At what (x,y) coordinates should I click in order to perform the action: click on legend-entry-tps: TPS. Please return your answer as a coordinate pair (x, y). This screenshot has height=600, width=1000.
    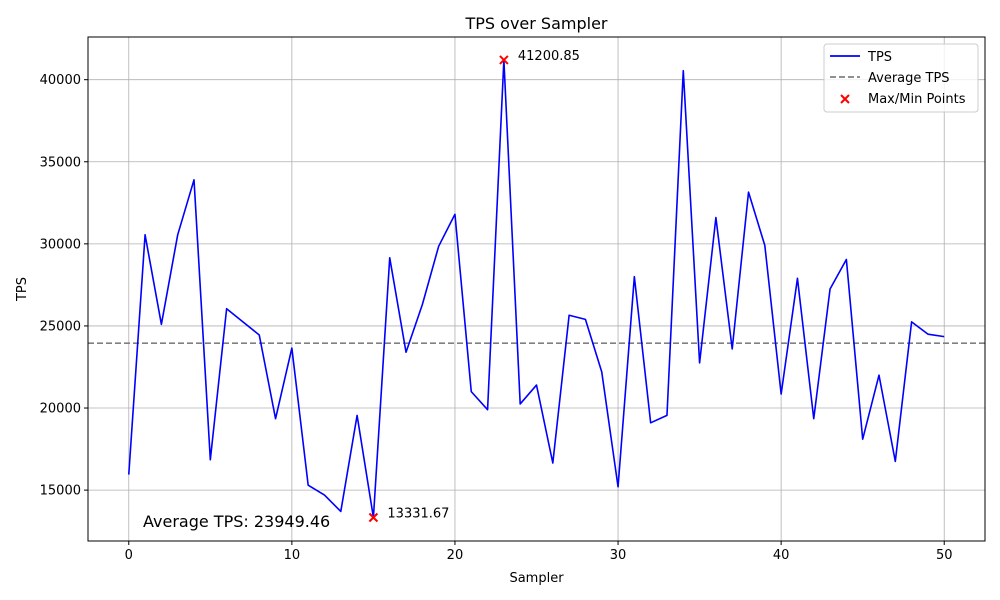
    Looking at the image, I should click on (879, 57).